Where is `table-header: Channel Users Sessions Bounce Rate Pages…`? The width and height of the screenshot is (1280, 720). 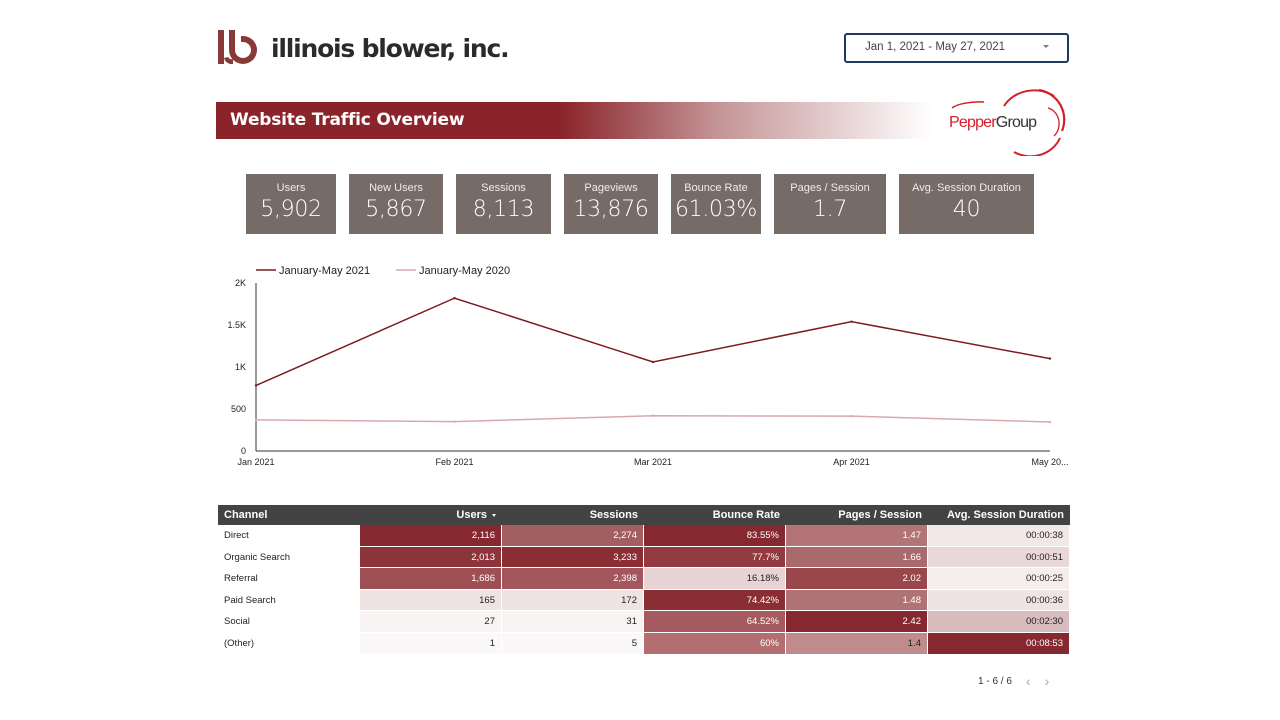
table-header: Channel Users Sessions Bounce Rate Pages… is located at coordinates (644, 515).